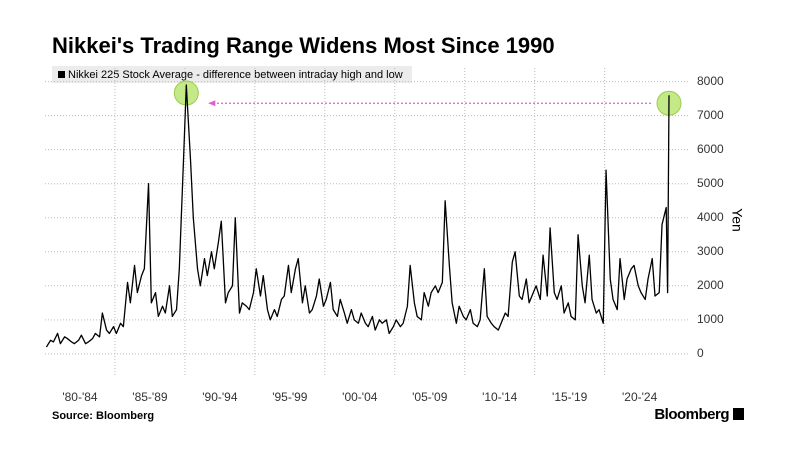 The image size is (801, 449). Describe the element at coordinates (103, 416) in the screenshot. I see `source: Source: Bloomberg` at that location.